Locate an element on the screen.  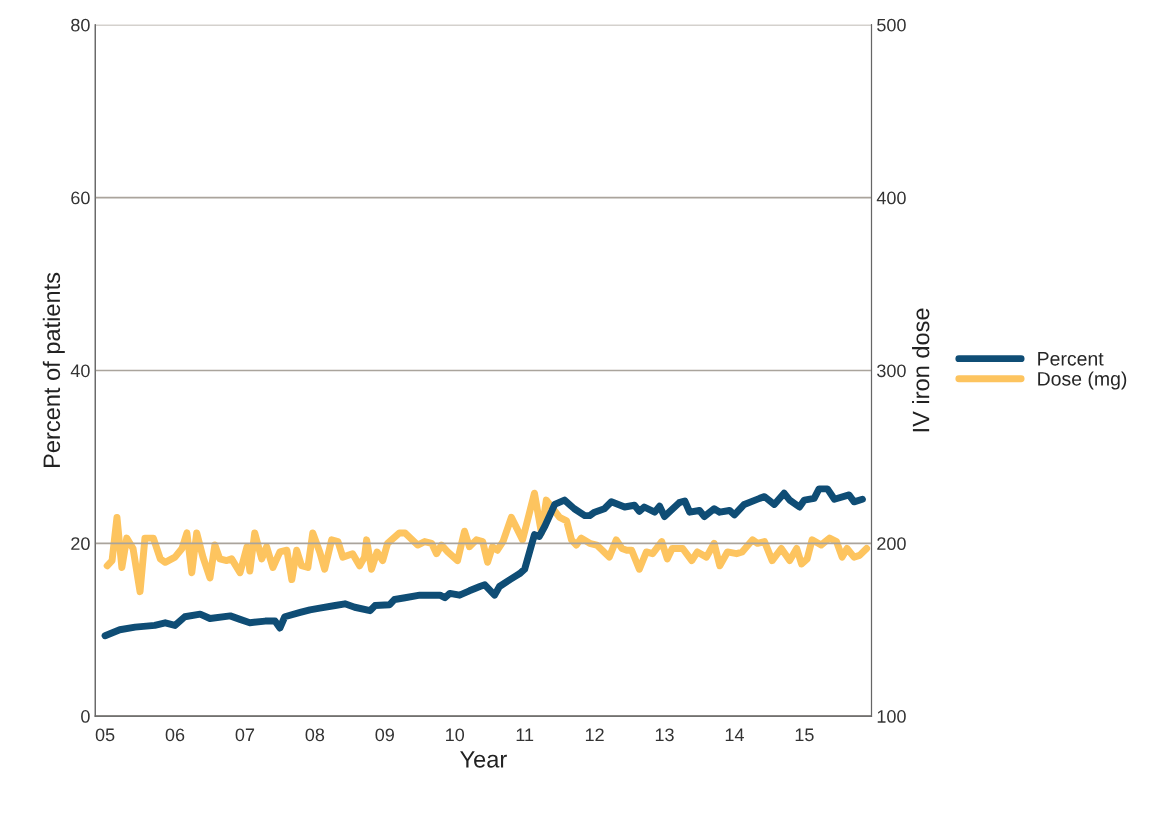
x-tick-label: 06 is located at coordinates (175, 735).